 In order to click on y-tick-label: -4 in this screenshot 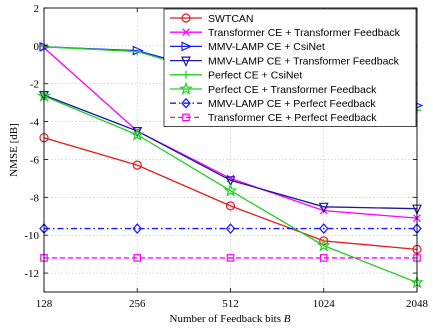, I will do `click(35, 123)`.